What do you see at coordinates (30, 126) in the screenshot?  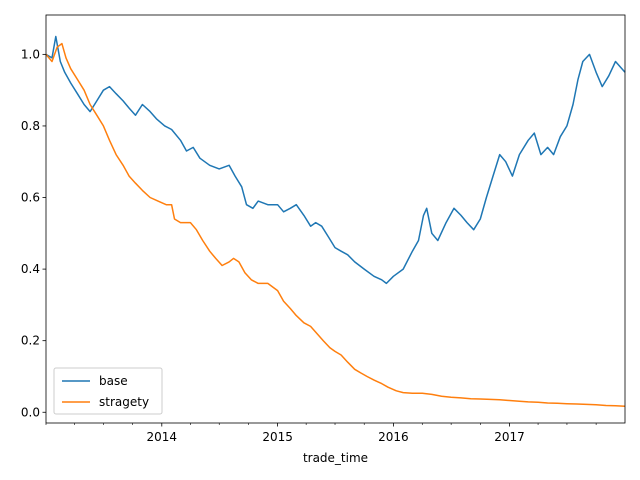 I see `y-tick-label: 0.8` at bounding box center [30, 126].